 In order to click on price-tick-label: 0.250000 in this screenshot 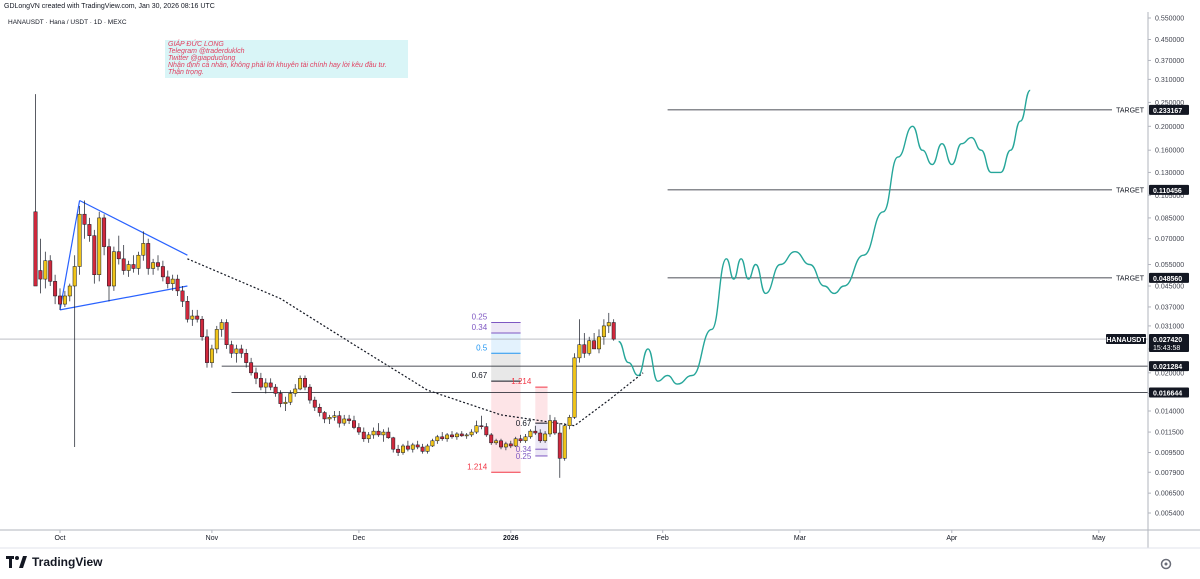, I will do `click(1169, 103)`.